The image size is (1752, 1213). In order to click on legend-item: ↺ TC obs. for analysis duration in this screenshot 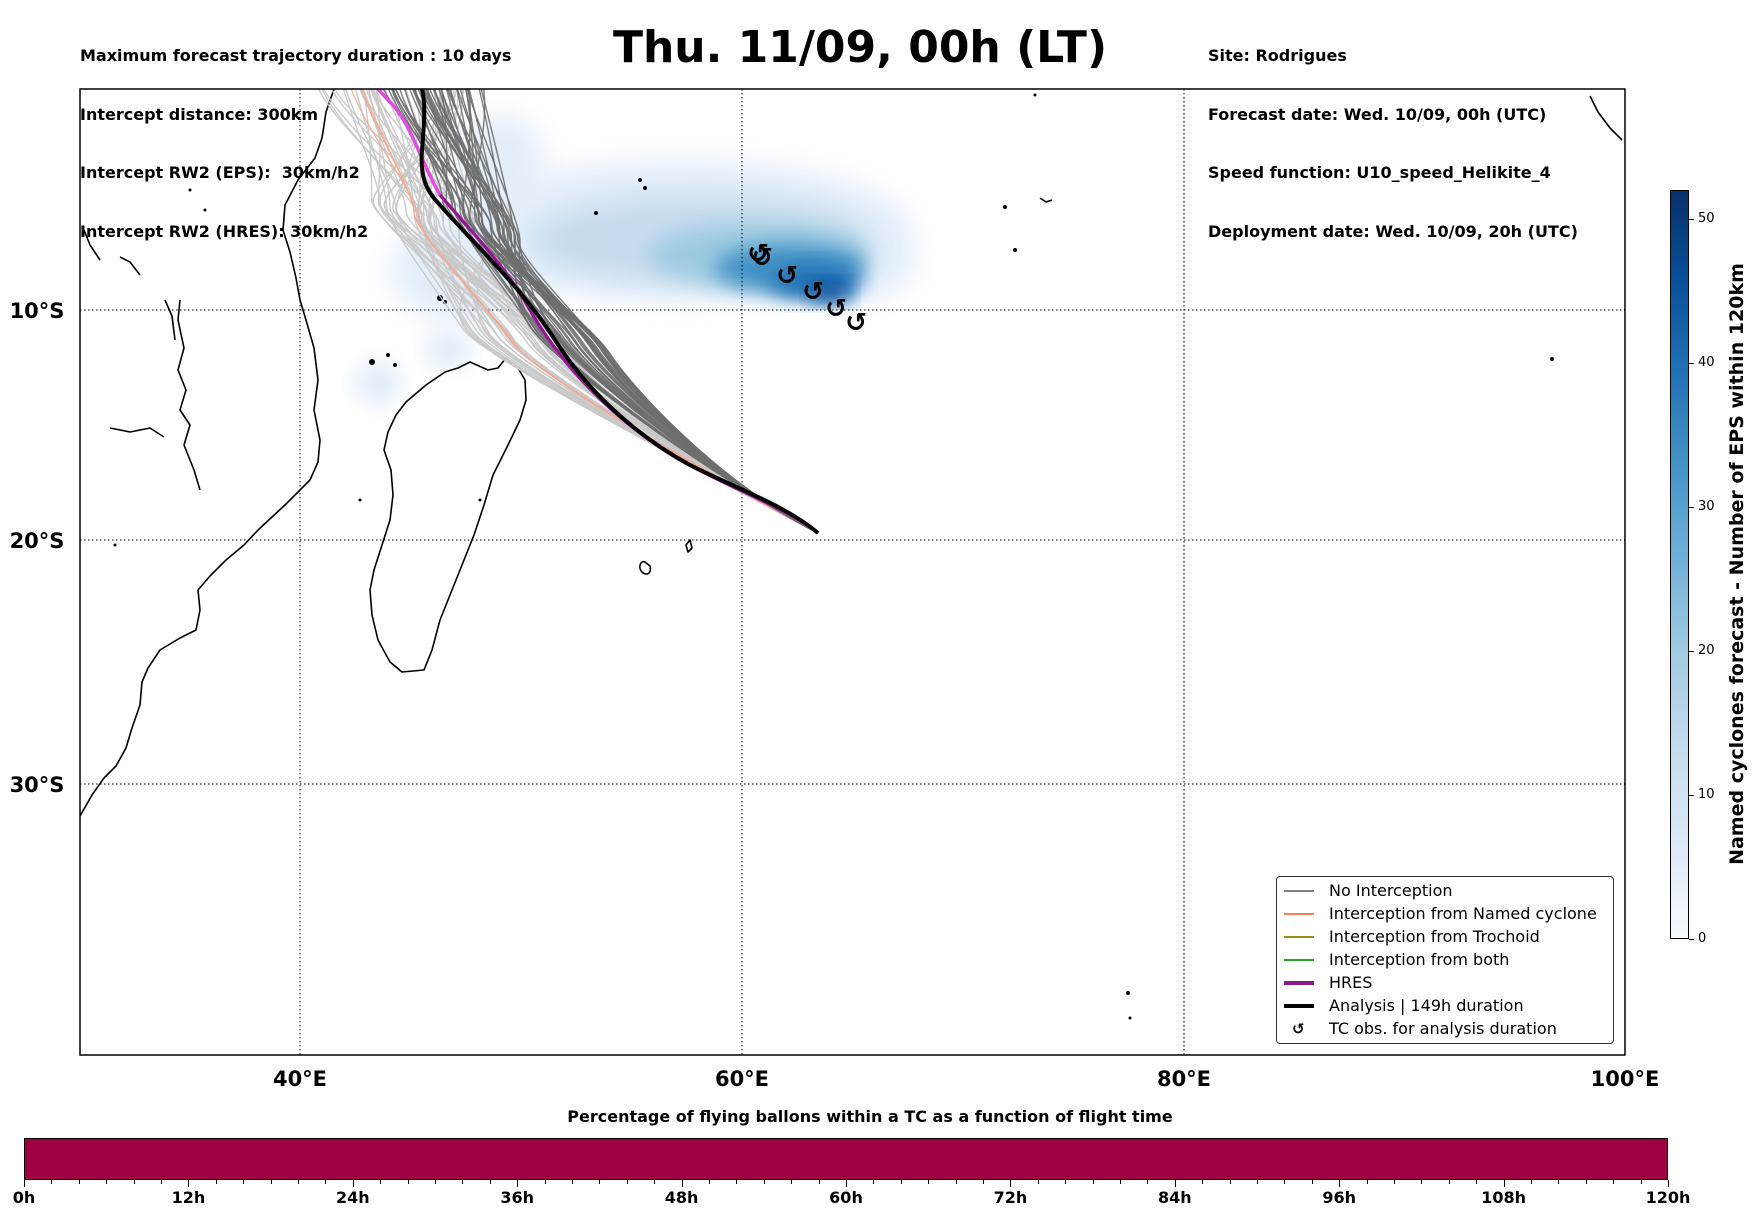, I will do `click(1445, 1029)`.